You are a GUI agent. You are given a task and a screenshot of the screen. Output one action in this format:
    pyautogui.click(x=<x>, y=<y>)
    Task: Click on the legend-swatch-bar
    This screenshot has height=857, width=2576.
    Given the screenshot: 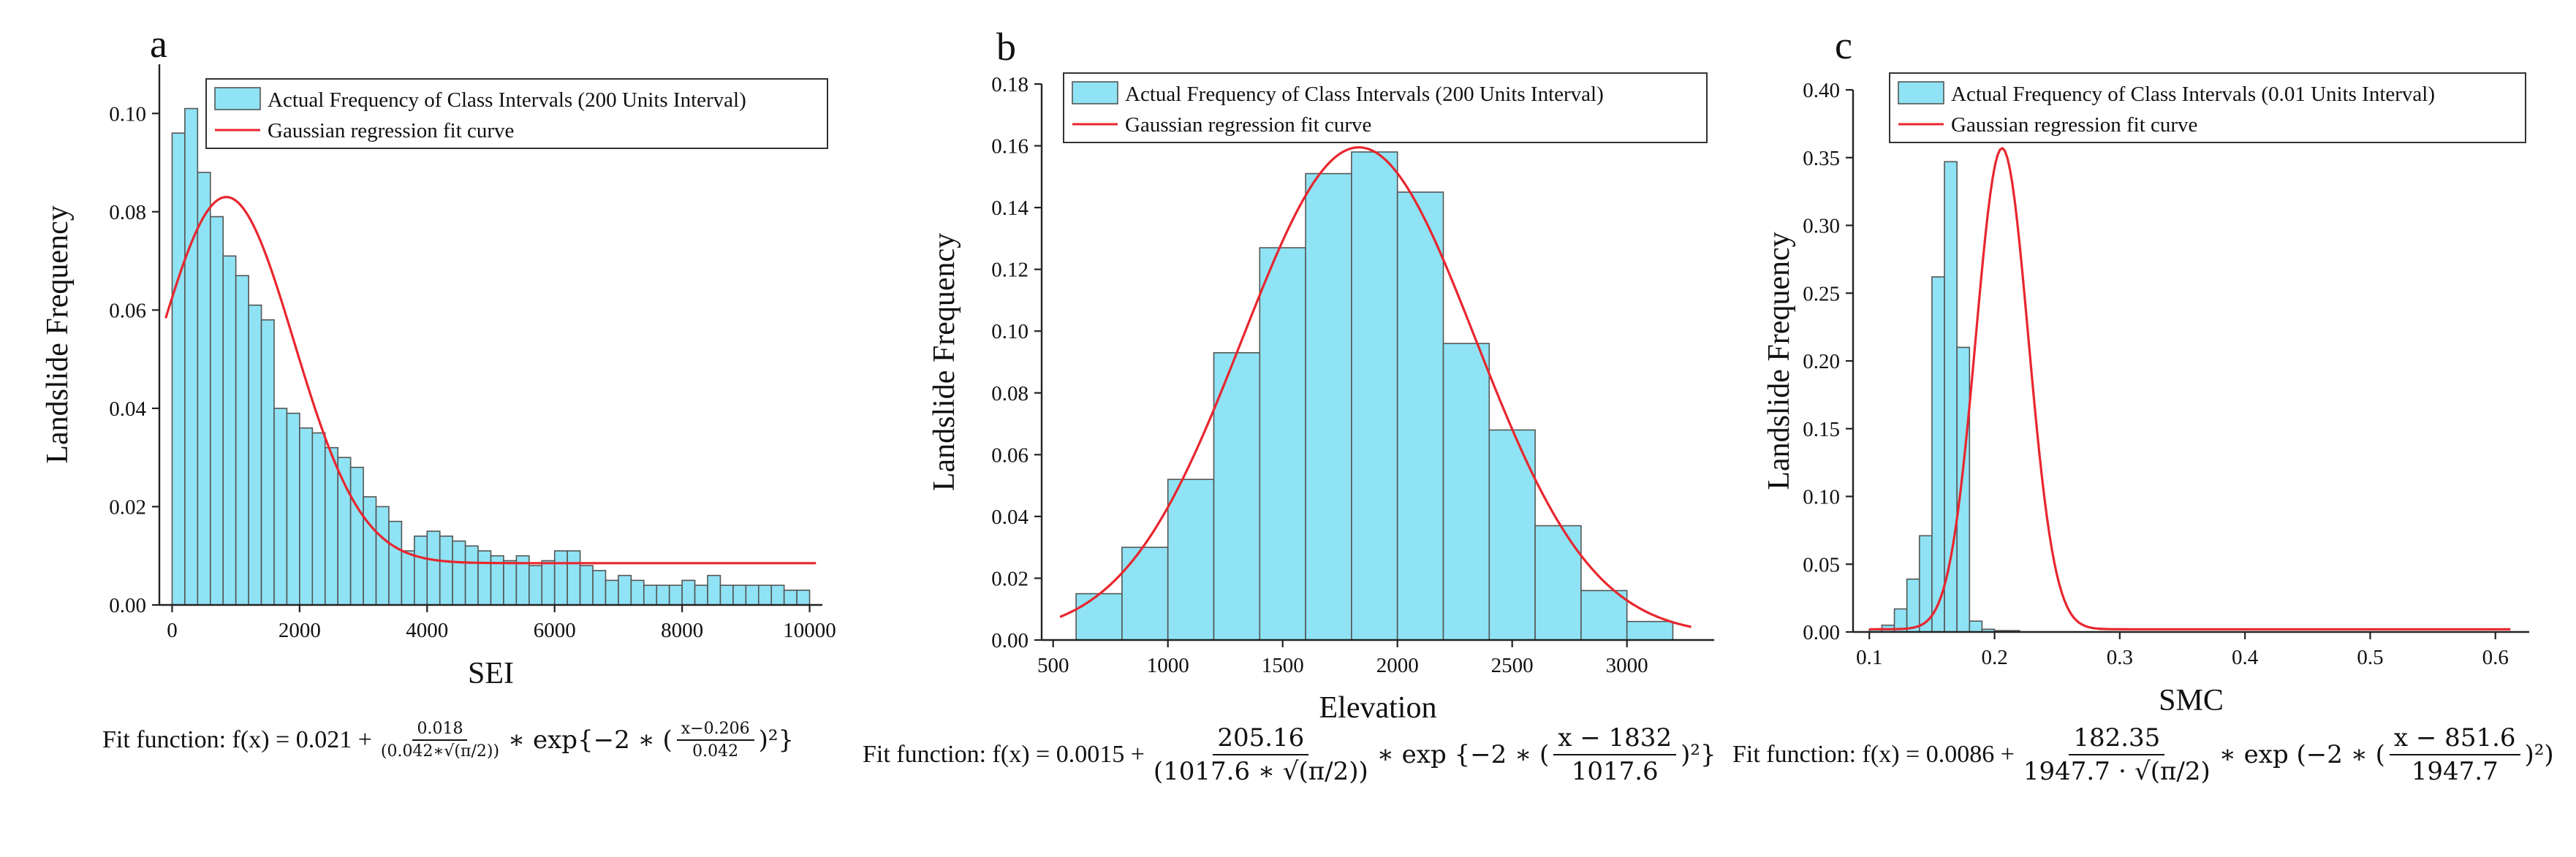 What is the action you would take?
    pyautogui.click(x=237, y=98)
    